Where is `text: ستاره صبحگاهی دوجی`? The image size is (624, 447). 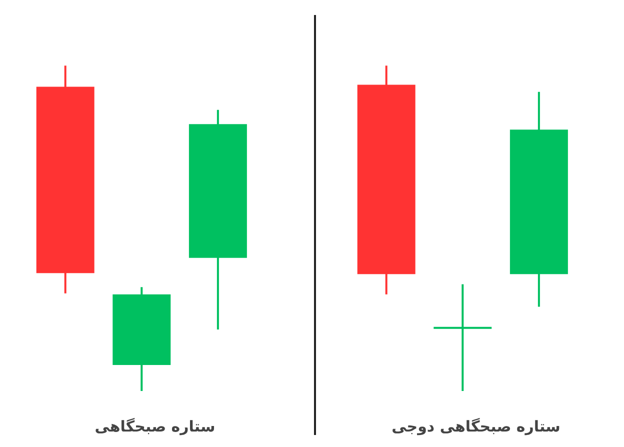
text: ستاره صبحگاهی دوجی is located at coordinates (476, 427).